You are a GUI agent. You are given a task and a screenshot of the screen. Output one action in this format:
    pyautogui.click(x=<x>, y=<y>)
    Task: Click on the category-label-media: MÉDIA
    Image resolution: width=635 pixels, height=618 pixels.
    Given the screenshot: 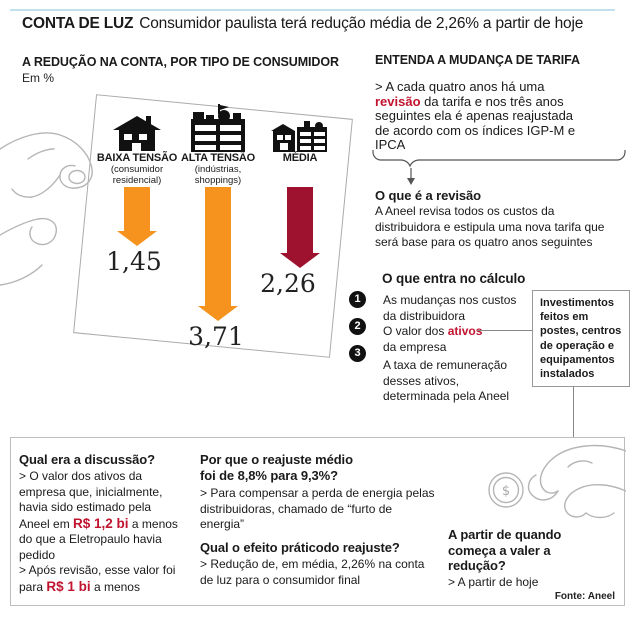 What is the action you would take?
    pyautogui.click(x=300, y=158)
    